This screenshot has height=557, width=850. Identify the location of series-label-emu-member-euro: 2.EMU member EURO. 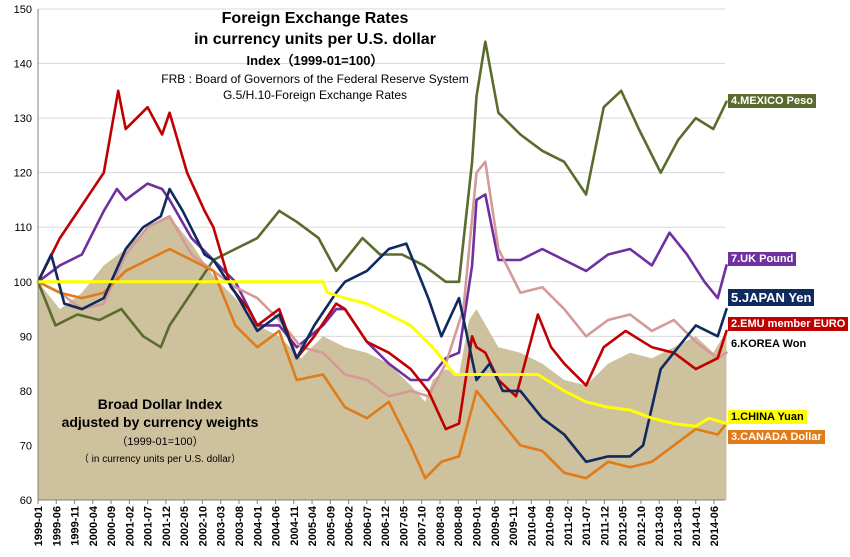
(788, 324).